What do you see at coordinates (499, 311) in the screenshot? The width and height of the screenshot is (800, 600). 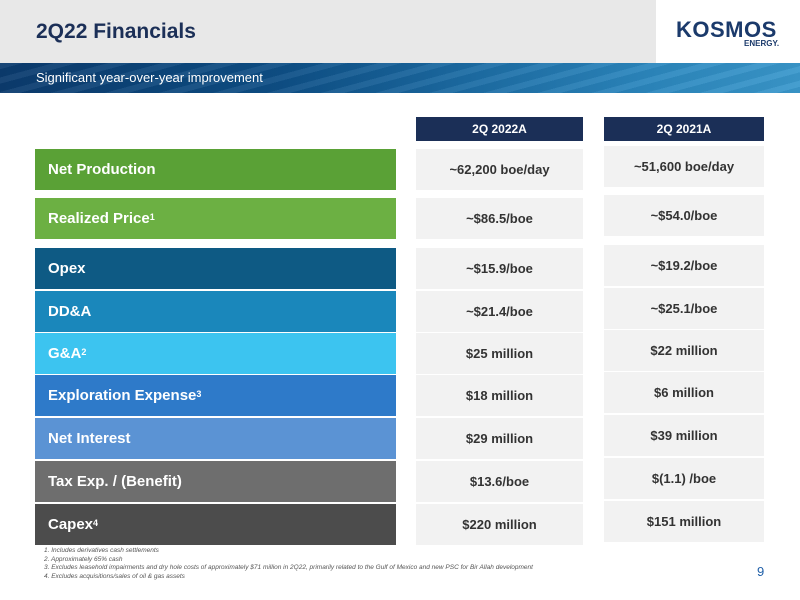 I see `value-2022: ~$21.4/boe` at bounding box center [499, 311].